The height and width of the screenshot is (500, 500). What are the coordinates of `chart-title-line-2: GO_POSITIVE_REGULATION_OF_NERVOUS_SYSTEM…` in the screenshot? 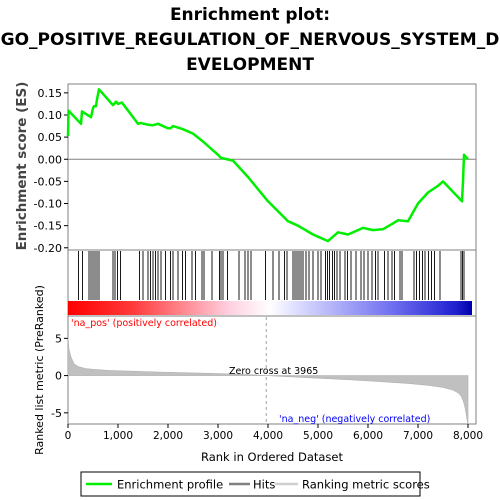 It's located at (250, 40).